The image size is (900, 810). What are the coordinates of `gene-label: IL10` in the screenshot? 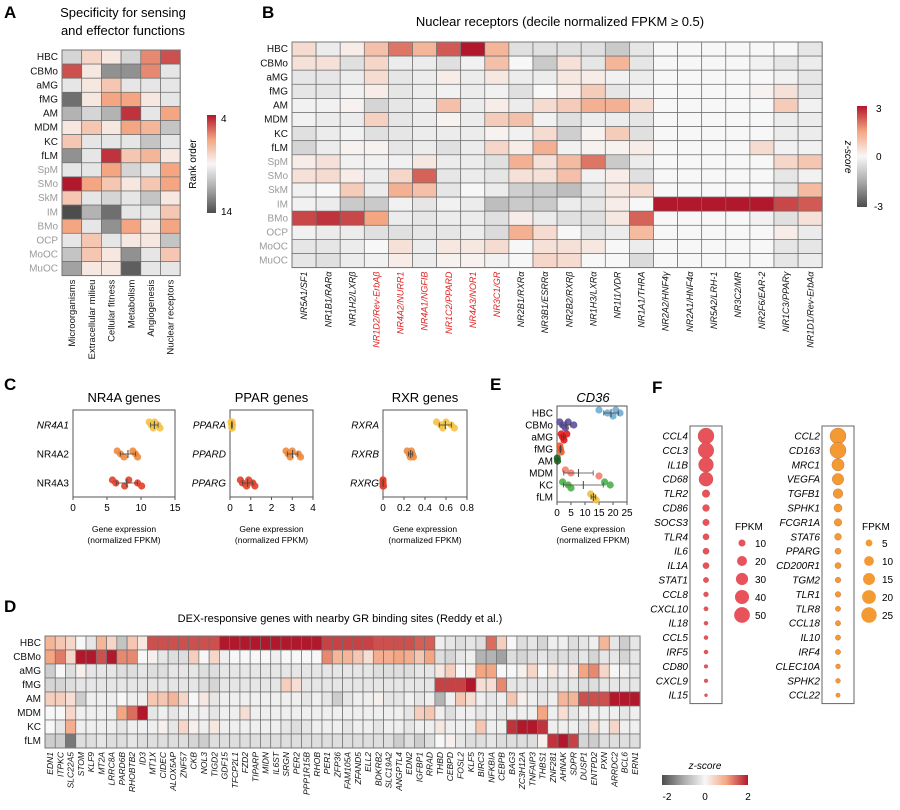 It's located at (811, 638).